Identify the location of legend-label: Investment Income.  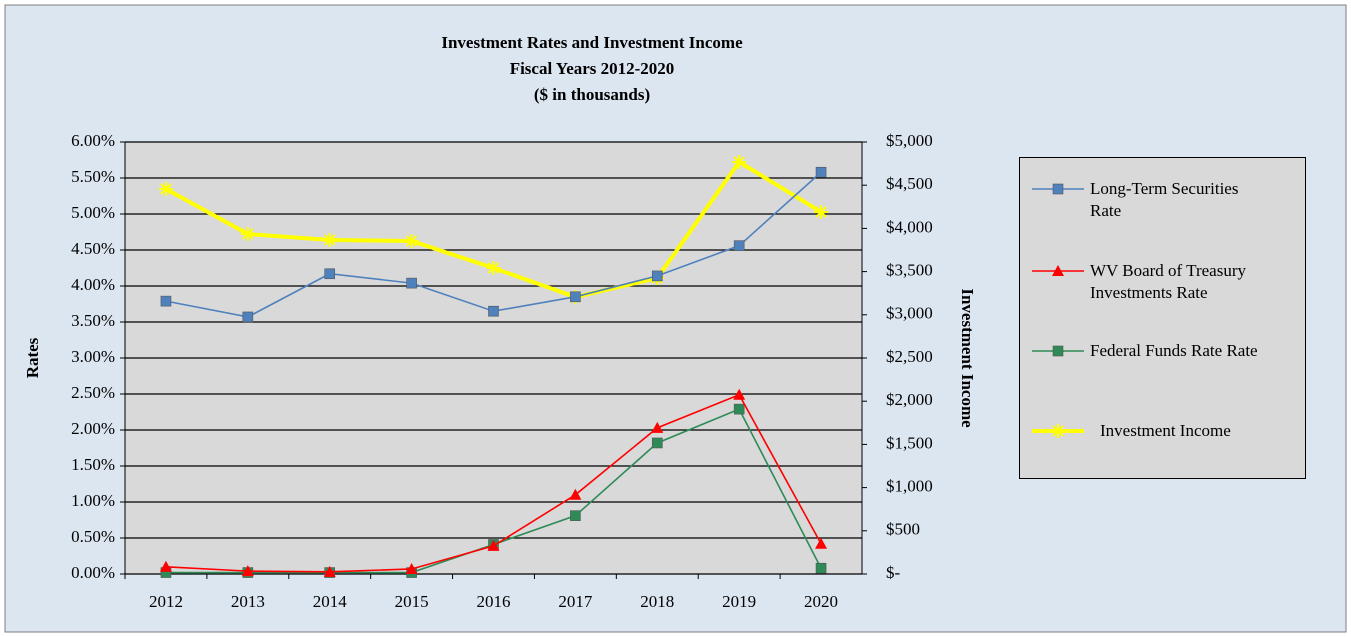
(1165, 430).